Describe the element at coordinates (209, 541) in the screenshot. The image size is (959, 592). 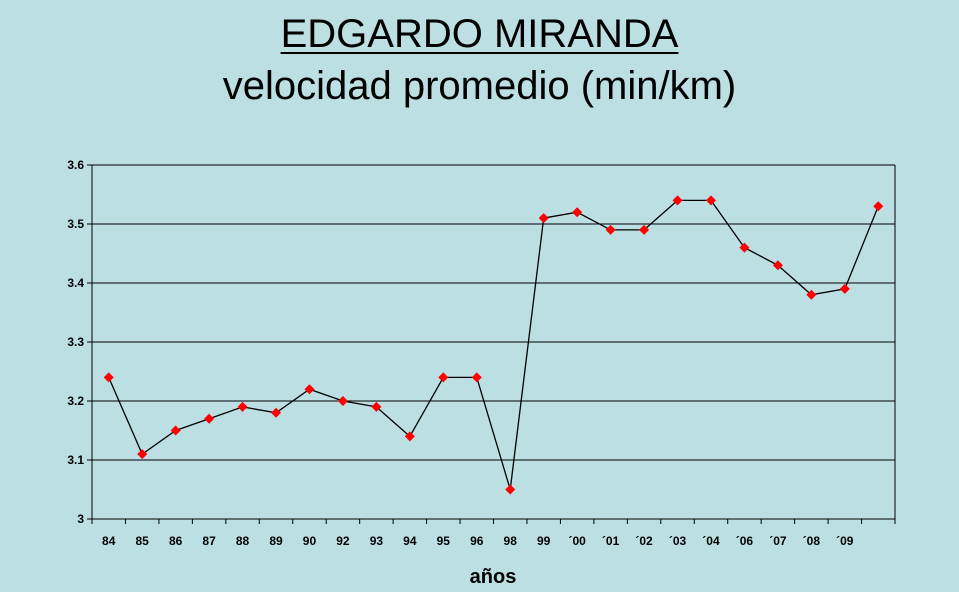
I see `x-tick-label: 87` at that location.